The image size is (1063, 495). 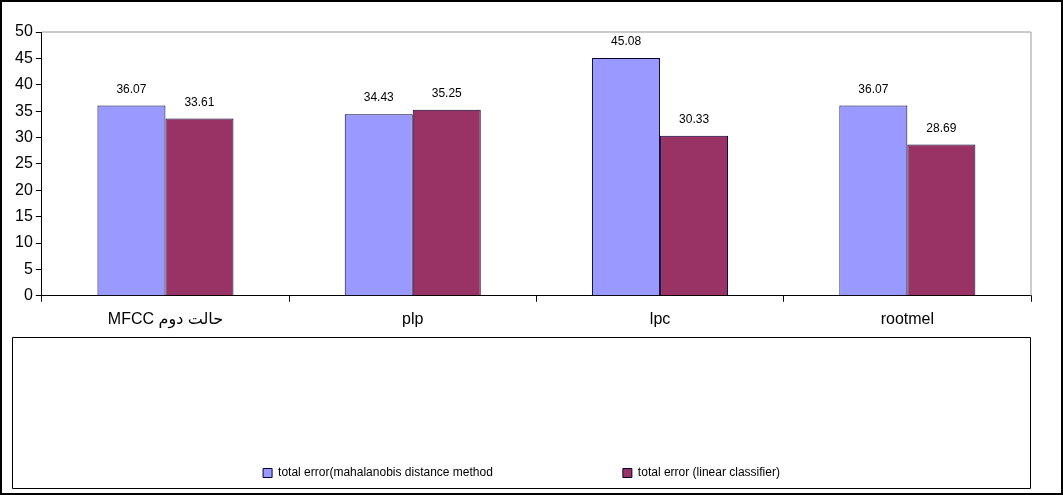 I want to click on data-label: 28.69, so click(x=941, y=127).